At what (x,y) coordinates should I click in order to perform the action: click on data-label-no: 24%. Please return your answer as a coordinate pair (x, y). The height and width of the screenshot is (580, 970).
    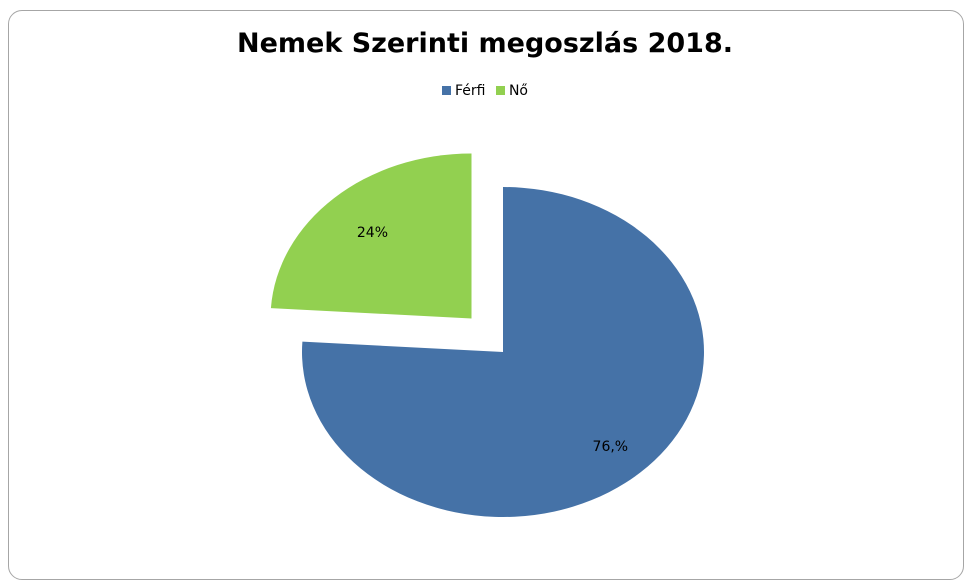
    Looking at the image, I should click on (372, 233).